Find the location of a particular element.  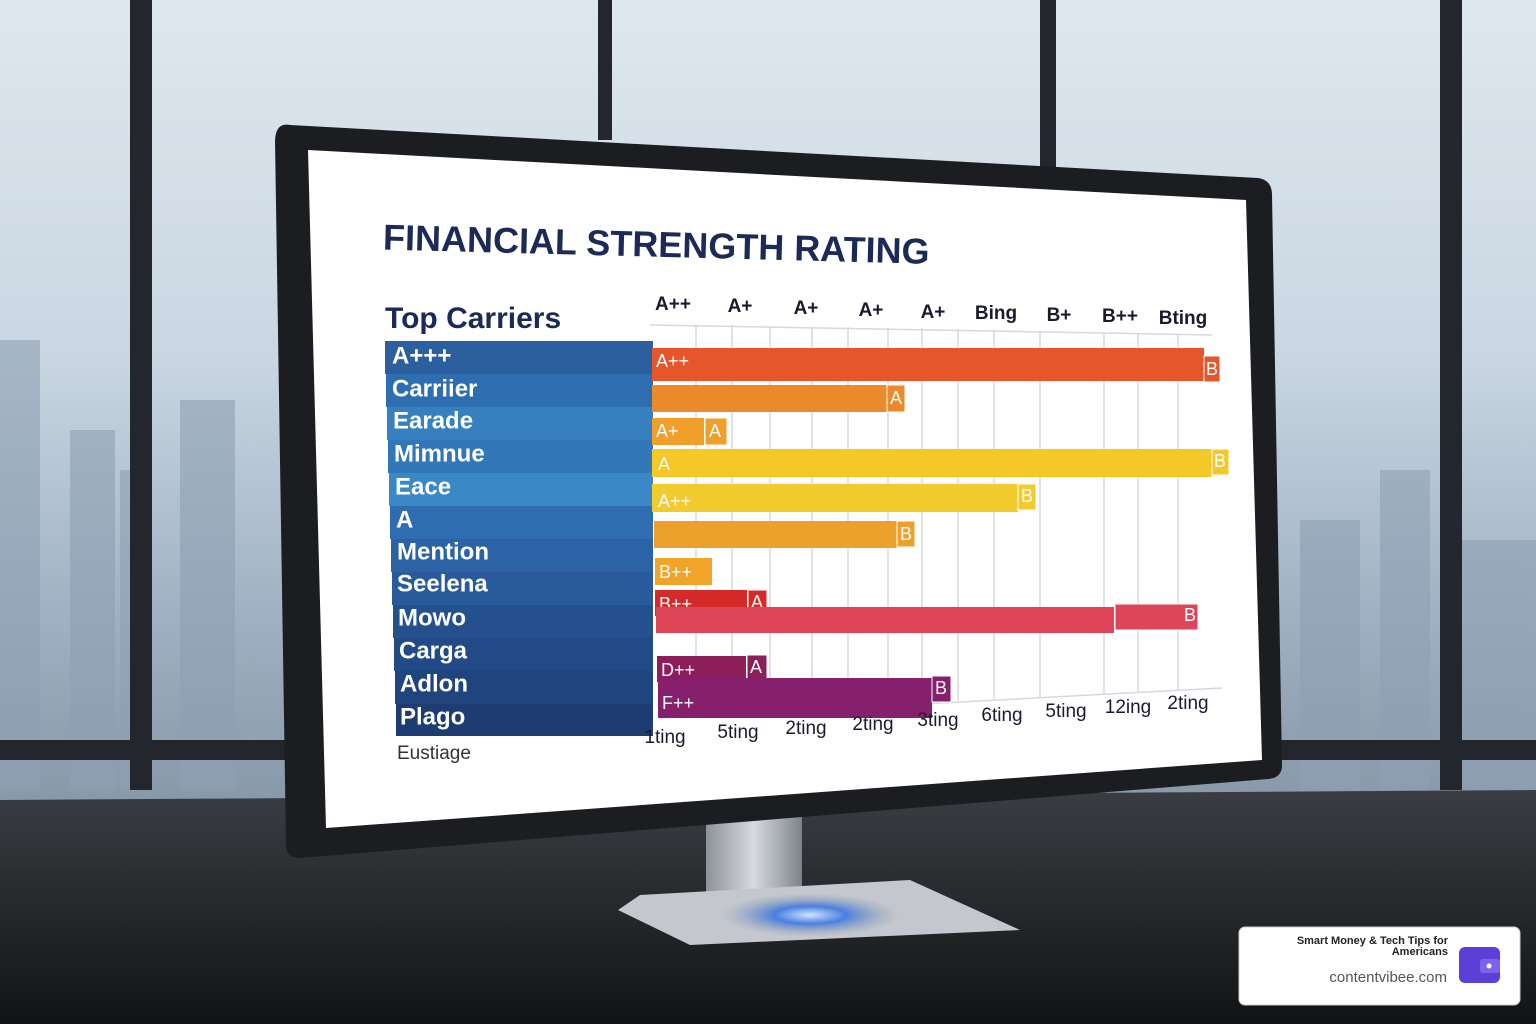

glow is located at coordinates (810, 915).